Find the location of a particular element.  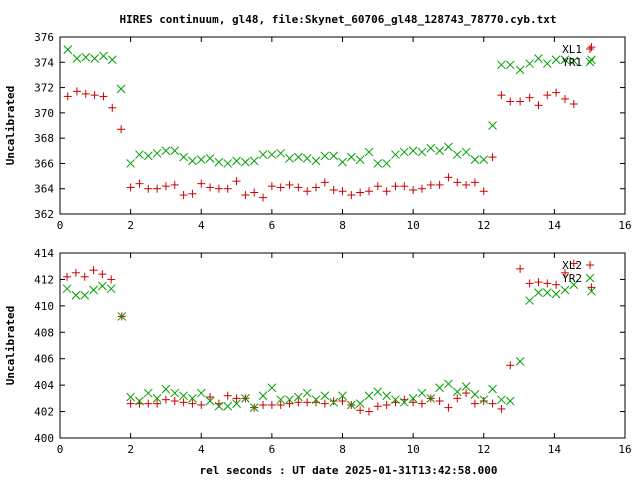

x-tick-label: 0 is located at coordinates (60, 449).